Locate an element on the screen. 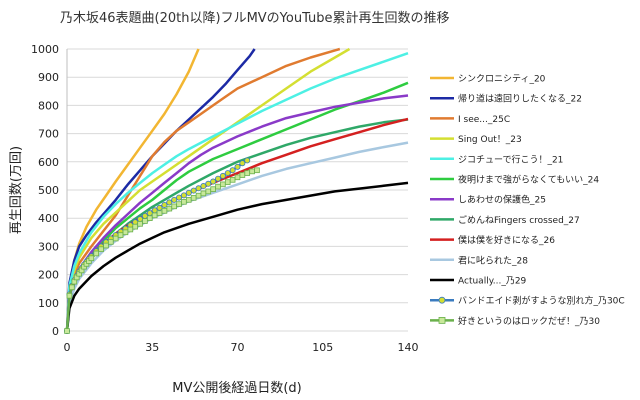 The height and width of the screenshot is (400, 640). y-tick-label: 1000 is located at coordinates (45, 49).